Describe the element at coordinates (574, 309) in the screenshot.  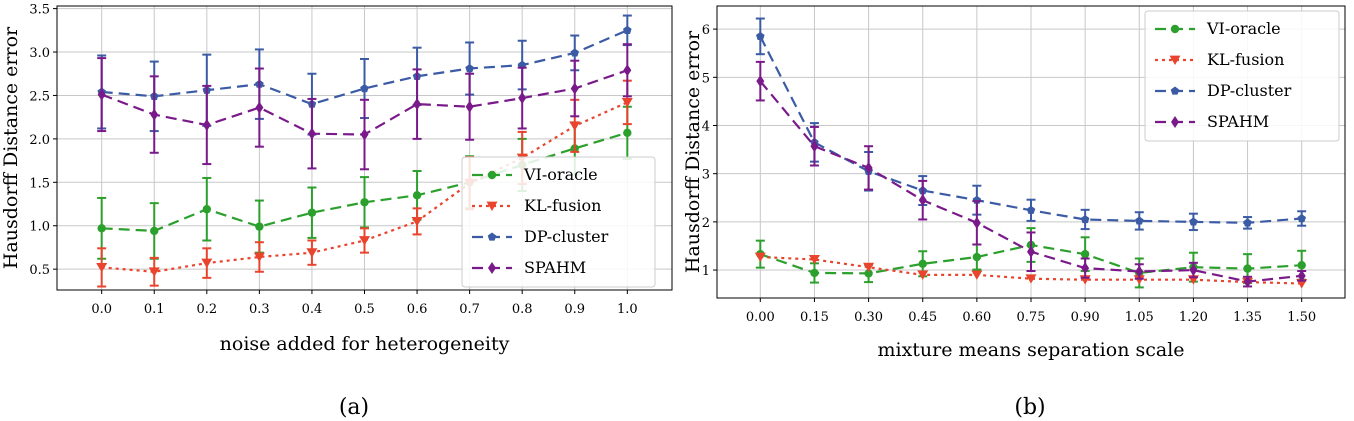
I see `x-tick-label: 0.9` at that location.